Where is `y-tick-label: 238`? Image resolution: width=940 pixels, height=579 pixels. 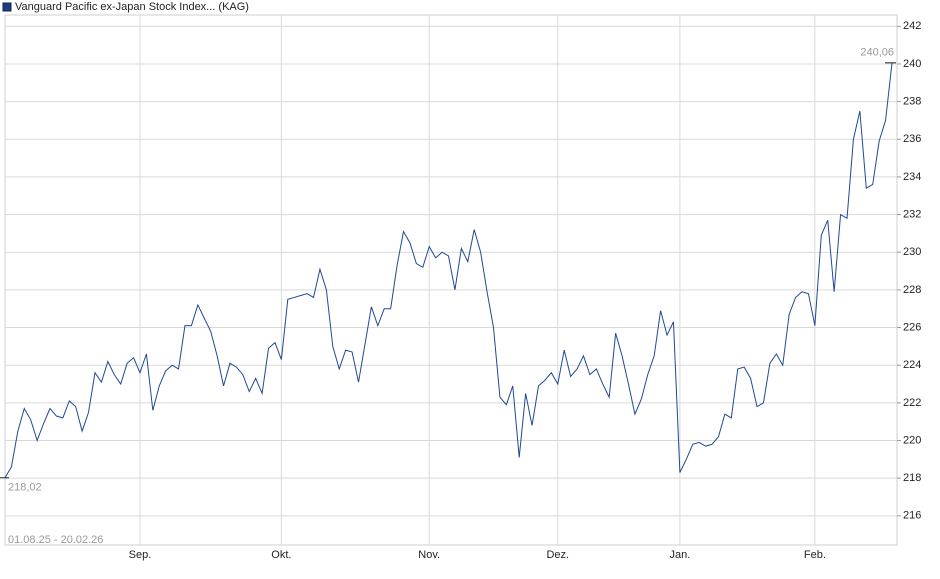 y-tick-label: 238 is located at coordinates (912, 102).